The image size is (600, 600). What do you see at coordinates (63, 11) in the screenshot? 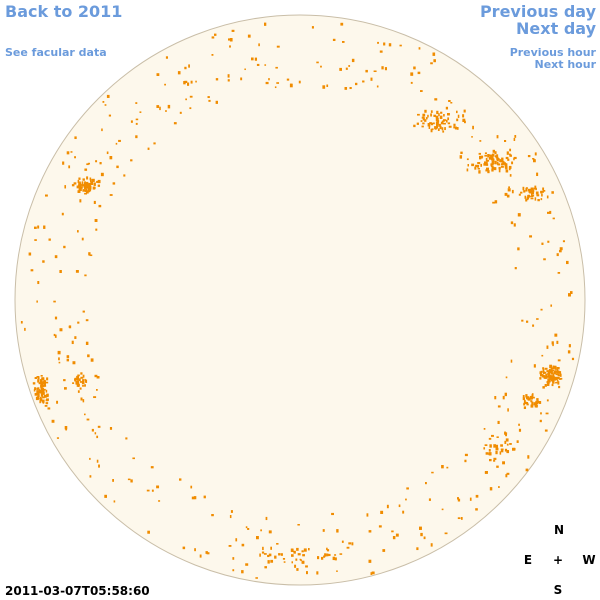
I see `back-link: Back to 2011` at bounding box center [63, 11].